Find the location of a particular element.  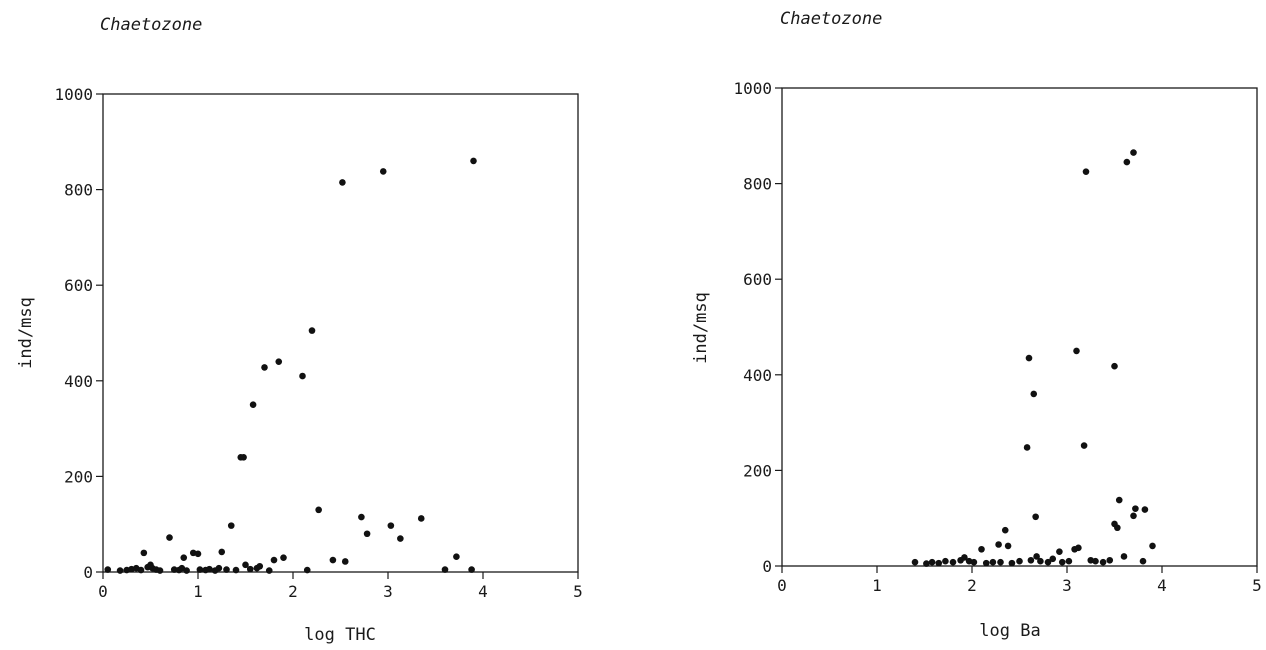

x-axis-label-ba: log Ba is located at coordinates (1009, 631).